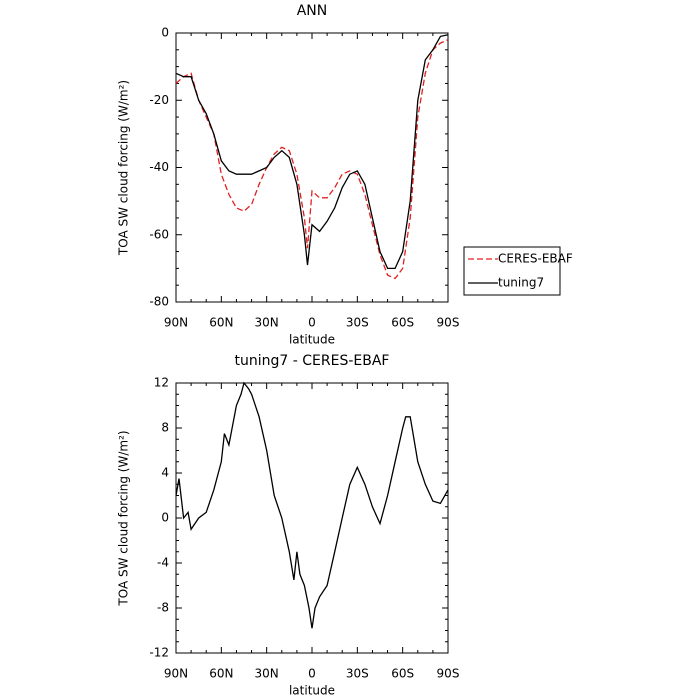 This screenshot has height=700, width=700. What do you see at coordinates (163, 563) in the screenshot?
I see `y-tick-label: -4` at bounding box center [163, 563].